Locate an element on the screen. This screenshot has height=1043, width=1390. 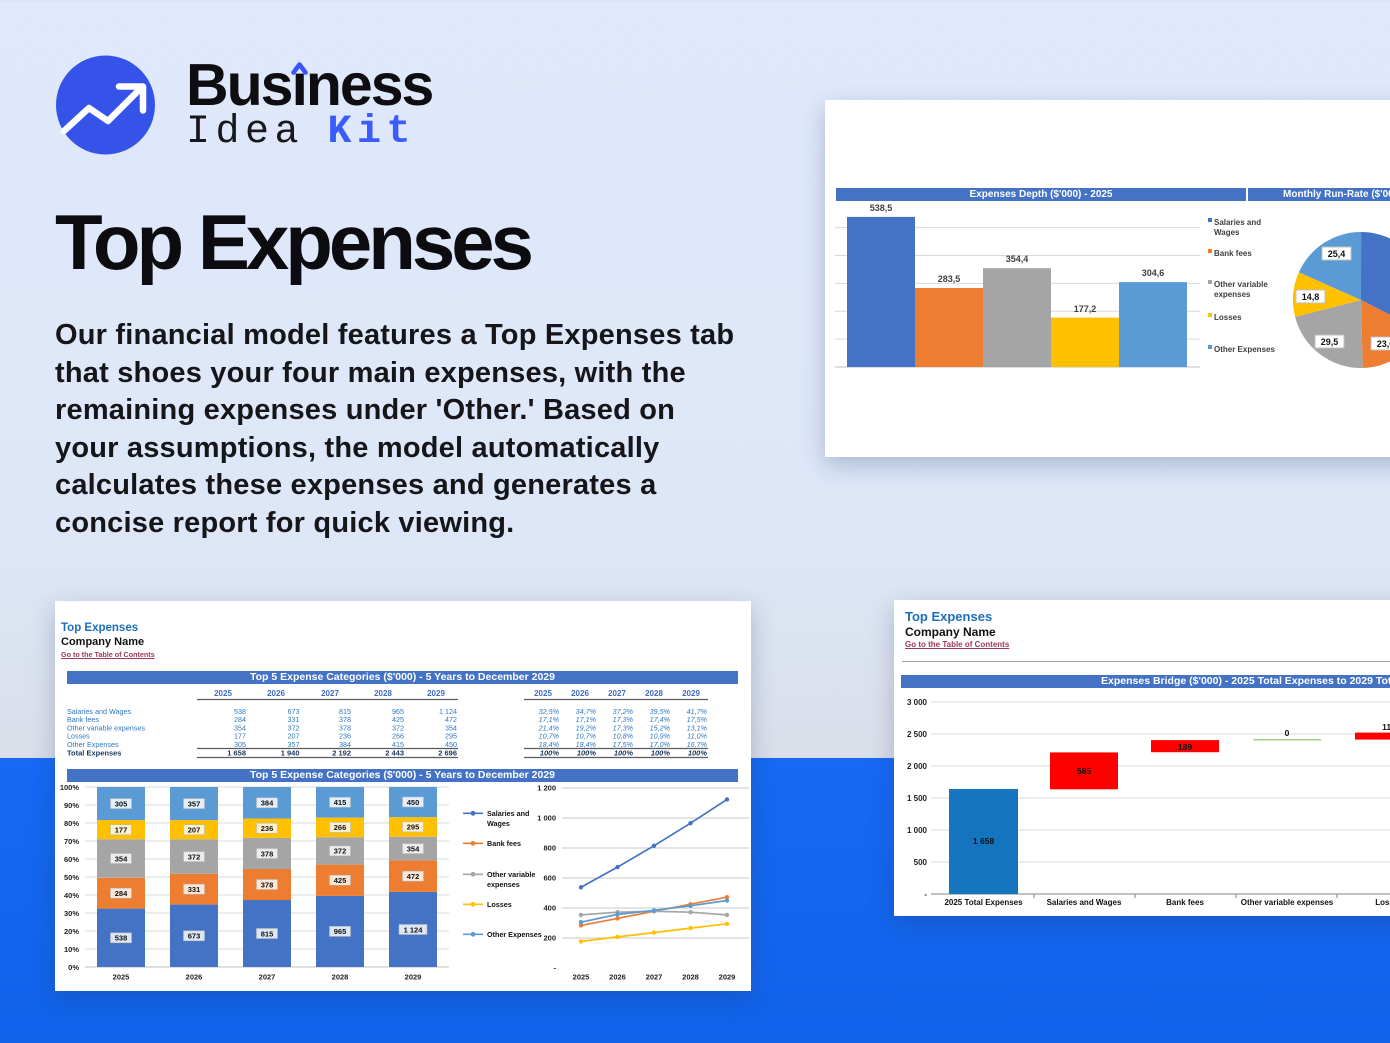
svg-text: 2 696 is located at coordinates (447, 753).